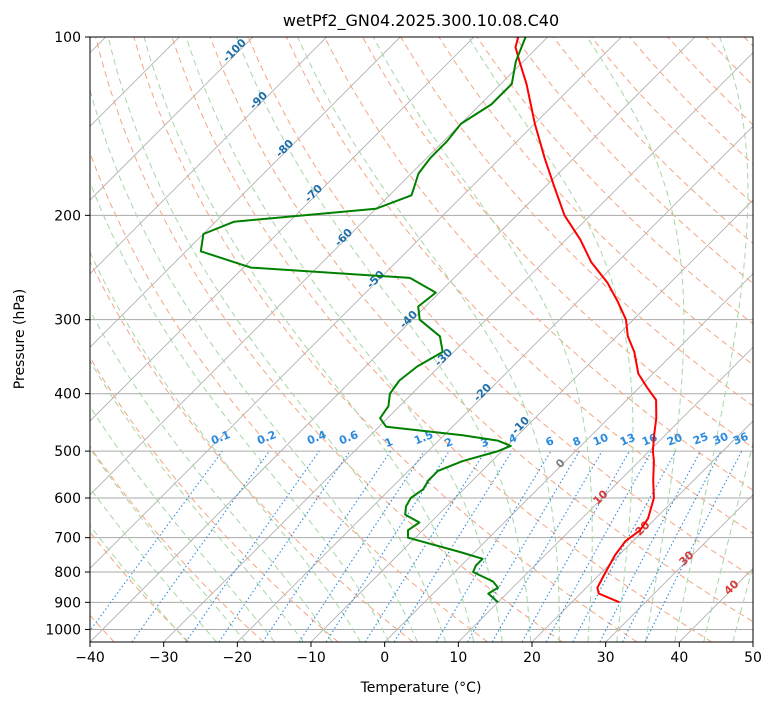 This screenshot has width=775, height=708. Describe the element at coordinates (458, 658) in the screenshot. I see `x-tick-label: 10` at that location.